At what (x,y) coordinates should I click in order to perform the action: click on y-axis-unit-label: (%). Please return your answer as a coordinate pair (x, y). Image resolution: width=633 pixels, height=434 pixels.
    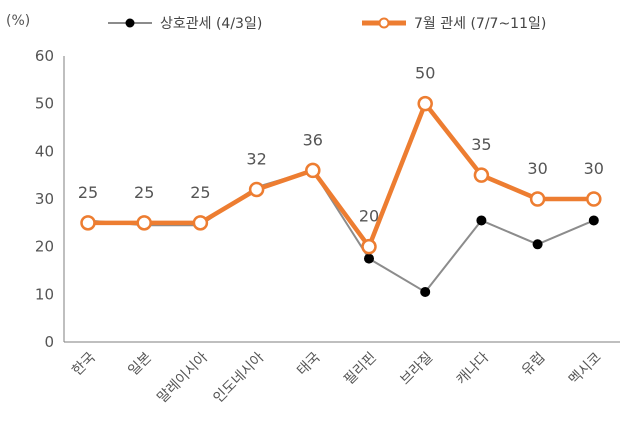
    Looking at the image, I should click on (18, 21).